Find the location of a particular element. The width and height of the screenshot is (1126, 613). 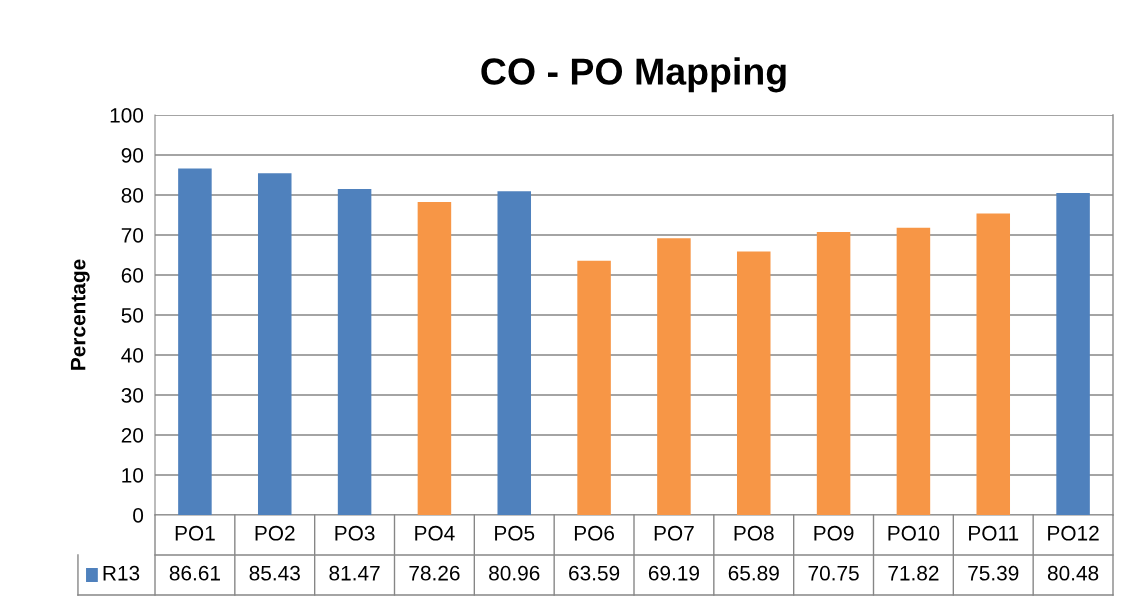

data-label: 71.82 is located at coordinates (913, 573).